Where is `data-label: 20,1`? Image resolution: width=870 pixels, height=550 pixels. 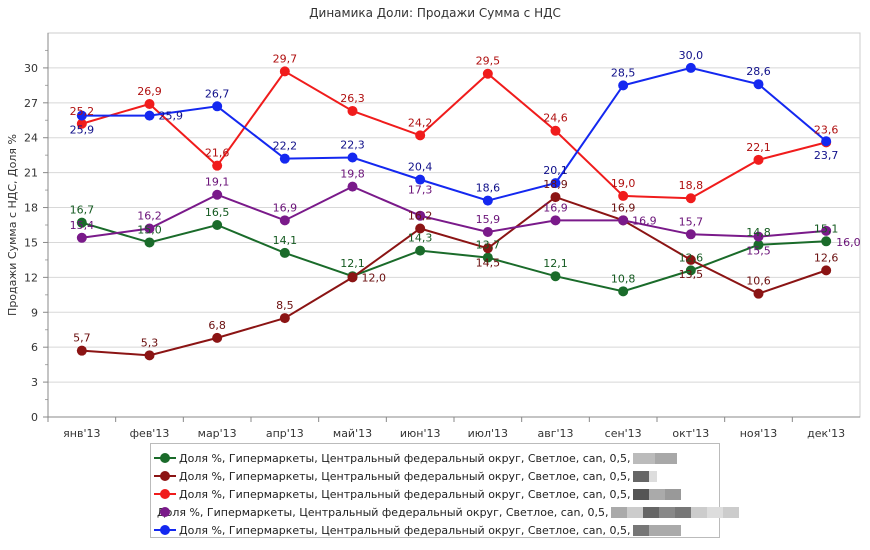
data-label: 20,1 is located at coordinates (555, 170).